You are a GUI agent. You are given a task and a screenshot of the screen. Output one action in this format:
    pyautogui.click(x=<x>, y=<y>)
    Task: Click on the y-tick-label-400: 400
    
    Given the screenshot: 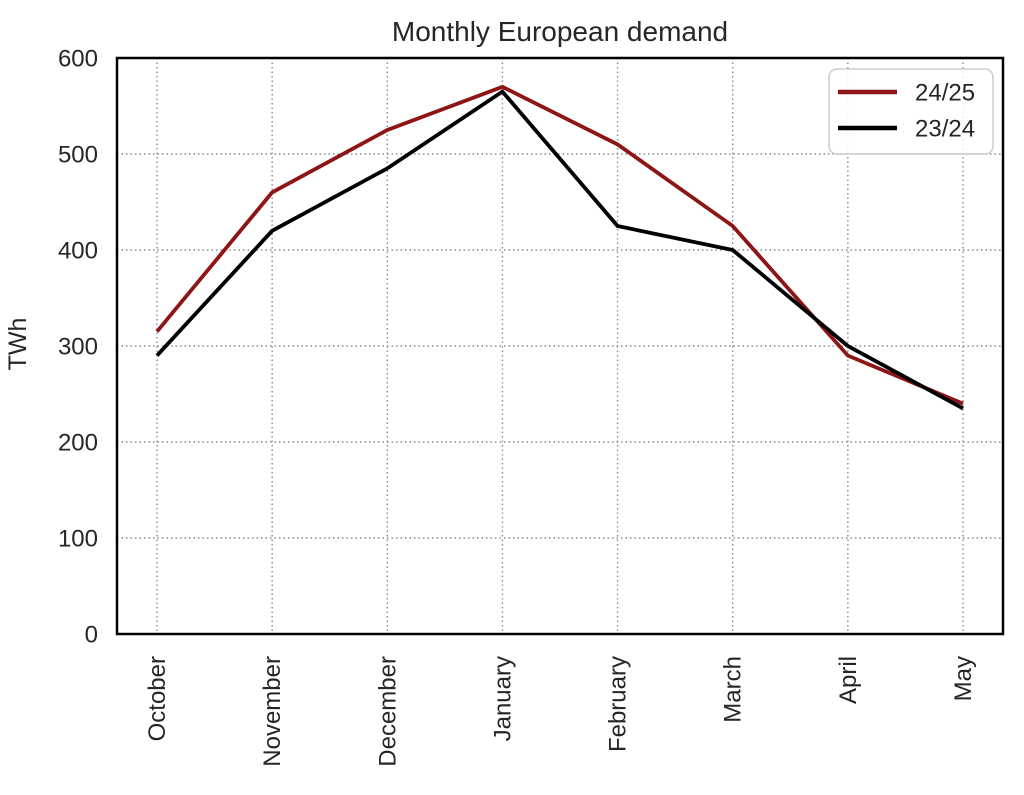 What is the action you would take?
    pyautogui.click(x=78, y=250)
    